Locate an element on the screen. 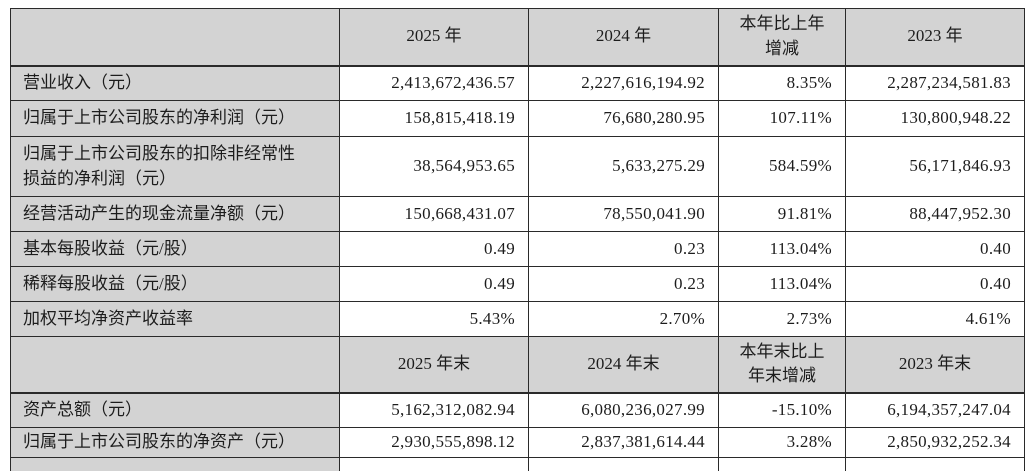  row-label: 归属于上市公司股东的扣除非经常性 损益的净利润（元） is located at coordinates (175, 166).